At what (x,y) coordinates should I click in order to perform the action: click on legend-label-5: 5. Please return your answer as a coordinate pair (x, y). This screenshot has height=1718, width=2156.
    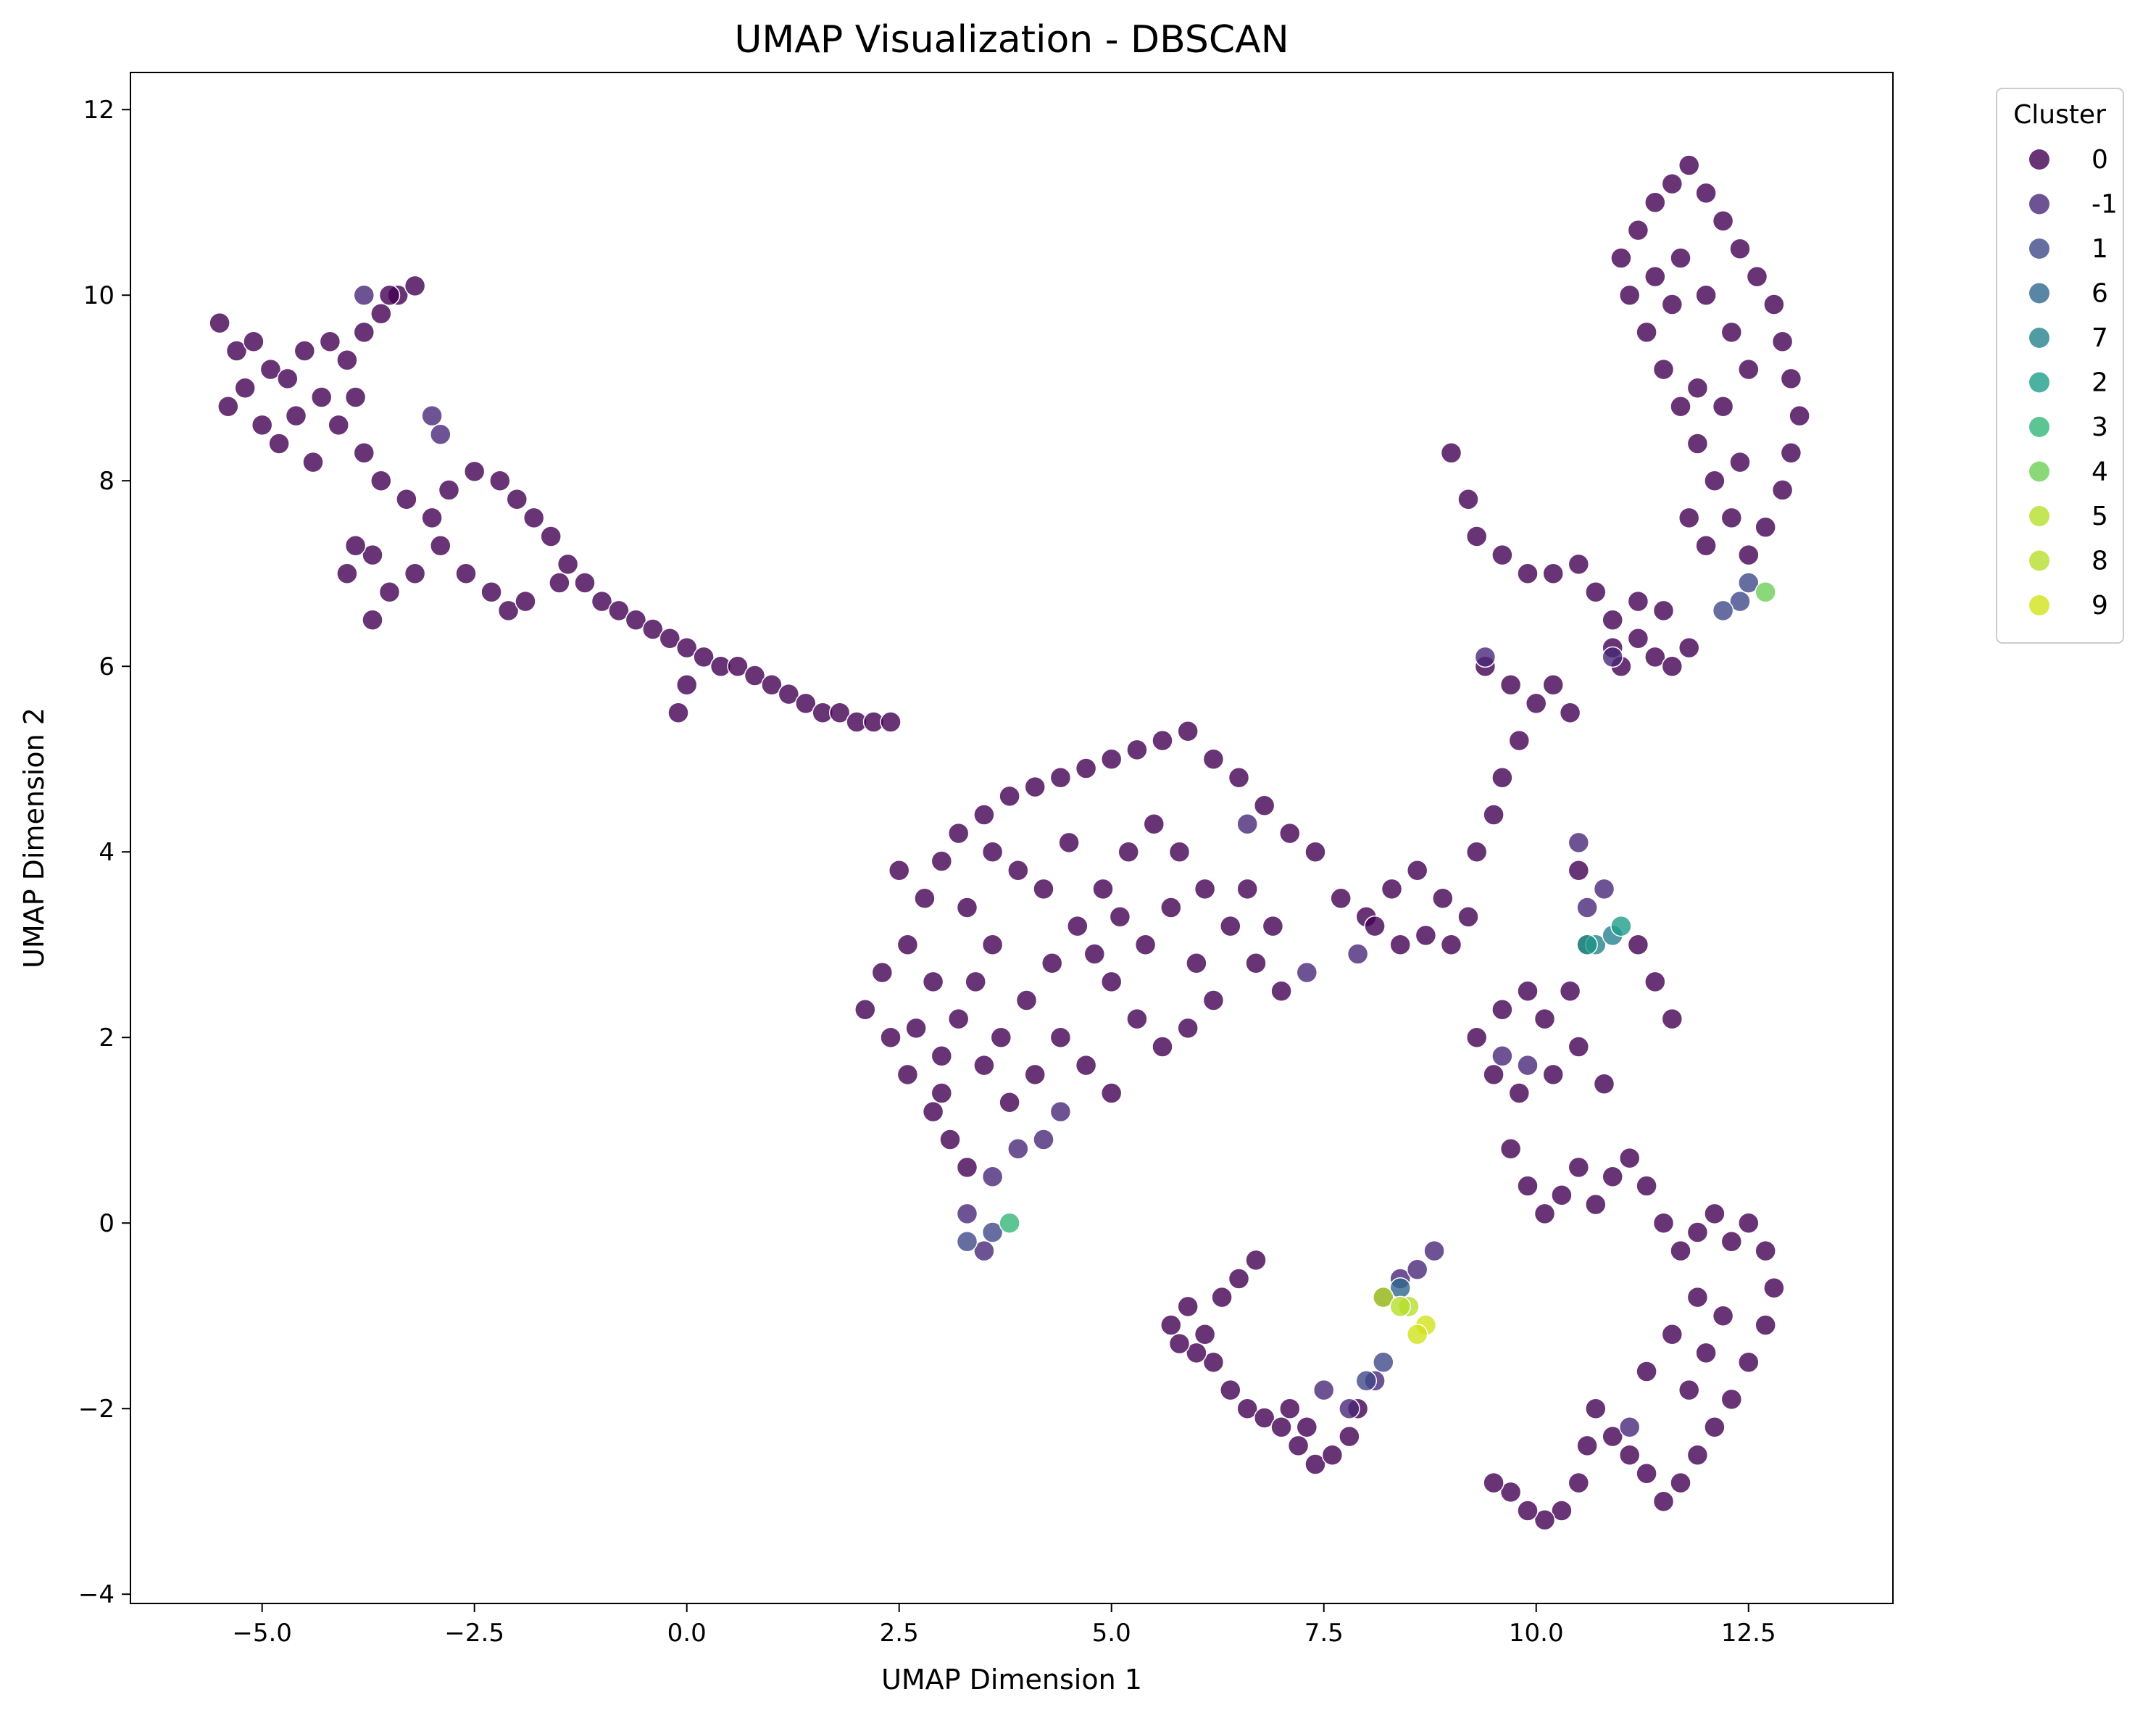
    Looking at the image, I should click on (2100, 516).